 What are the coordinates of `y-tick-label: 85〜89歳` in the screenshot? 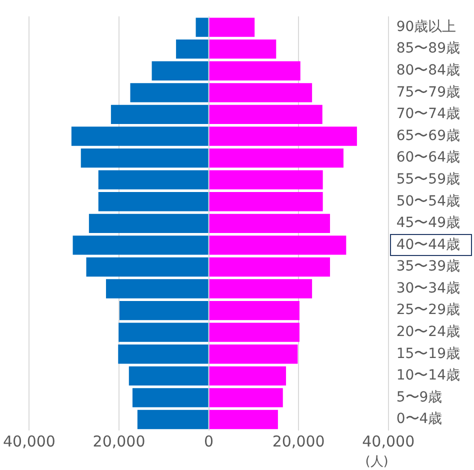 It's located at (428, 48).